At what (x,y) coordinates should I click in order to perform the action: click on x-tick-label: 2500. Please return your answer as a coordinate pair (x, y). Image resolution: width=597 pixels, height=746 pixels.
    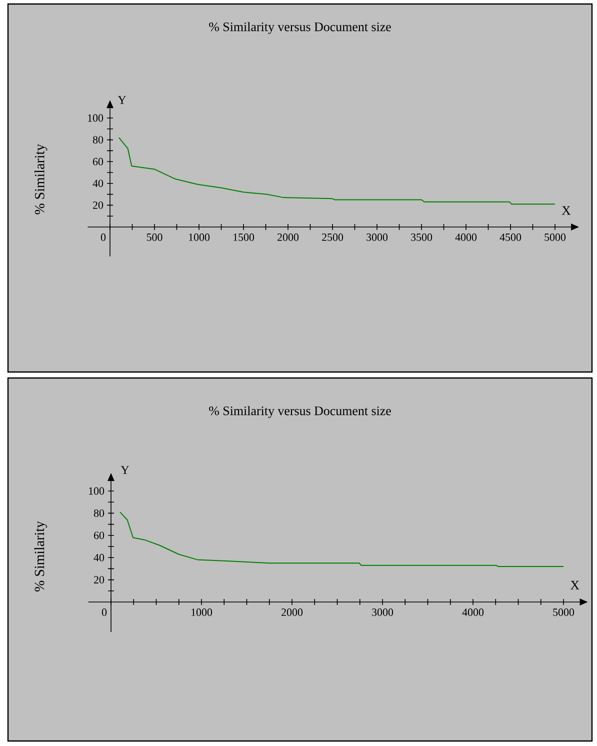
    Looking at the image, I should click on (333, 237).